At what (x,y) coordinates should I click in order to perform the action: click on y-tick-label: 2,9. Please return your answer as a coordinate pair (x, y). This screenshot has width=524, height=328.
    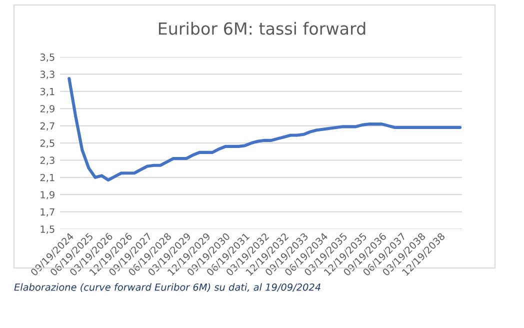
    Looking at the image, I should click on (47, 109).